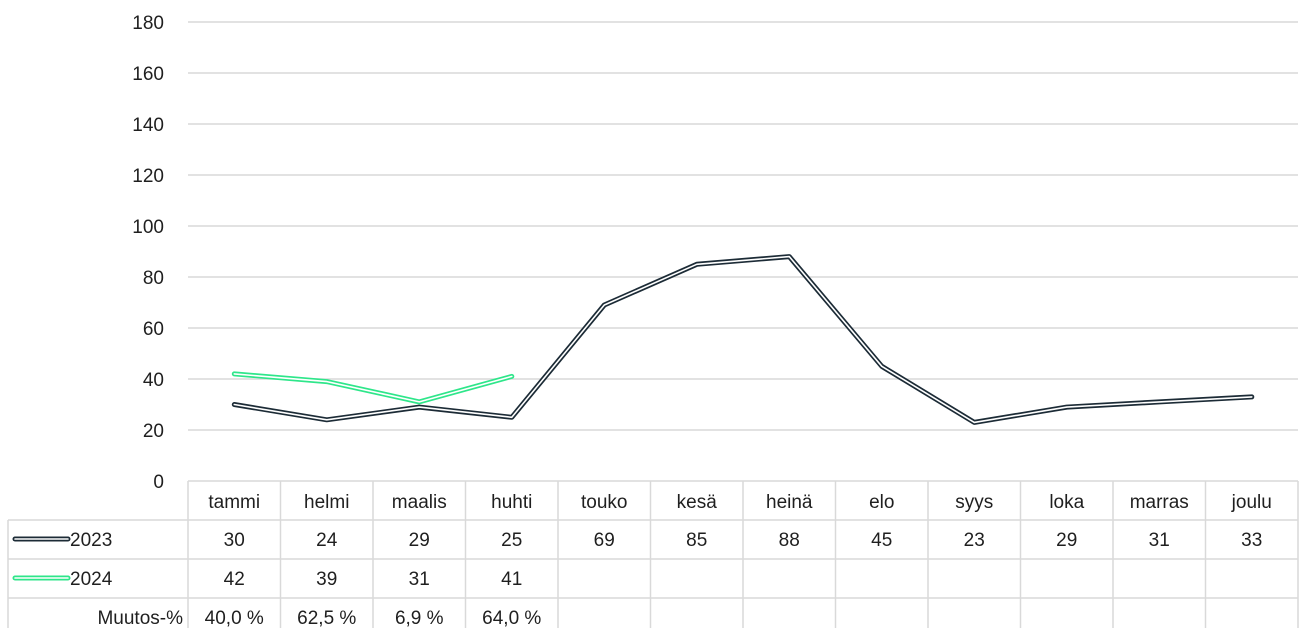 The image size is (1300, 628). What do you see at coordinates (153, 329) in the screenshot?
I see `y-tick-label: 60` at bounding box center [153, 329].